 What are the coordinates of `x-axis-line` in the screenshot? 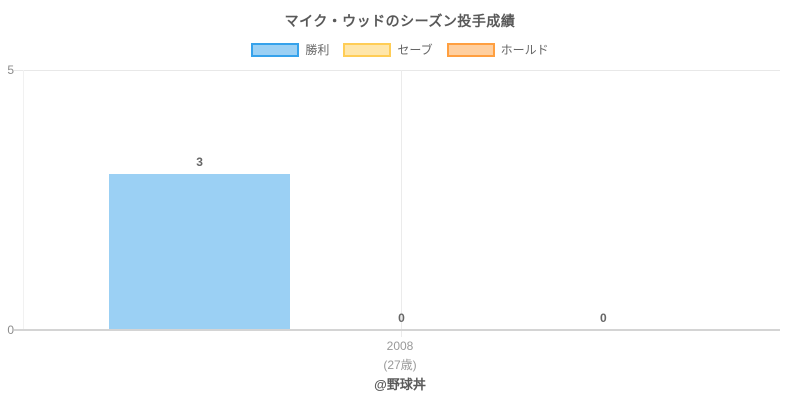 It's located at (397, 330).